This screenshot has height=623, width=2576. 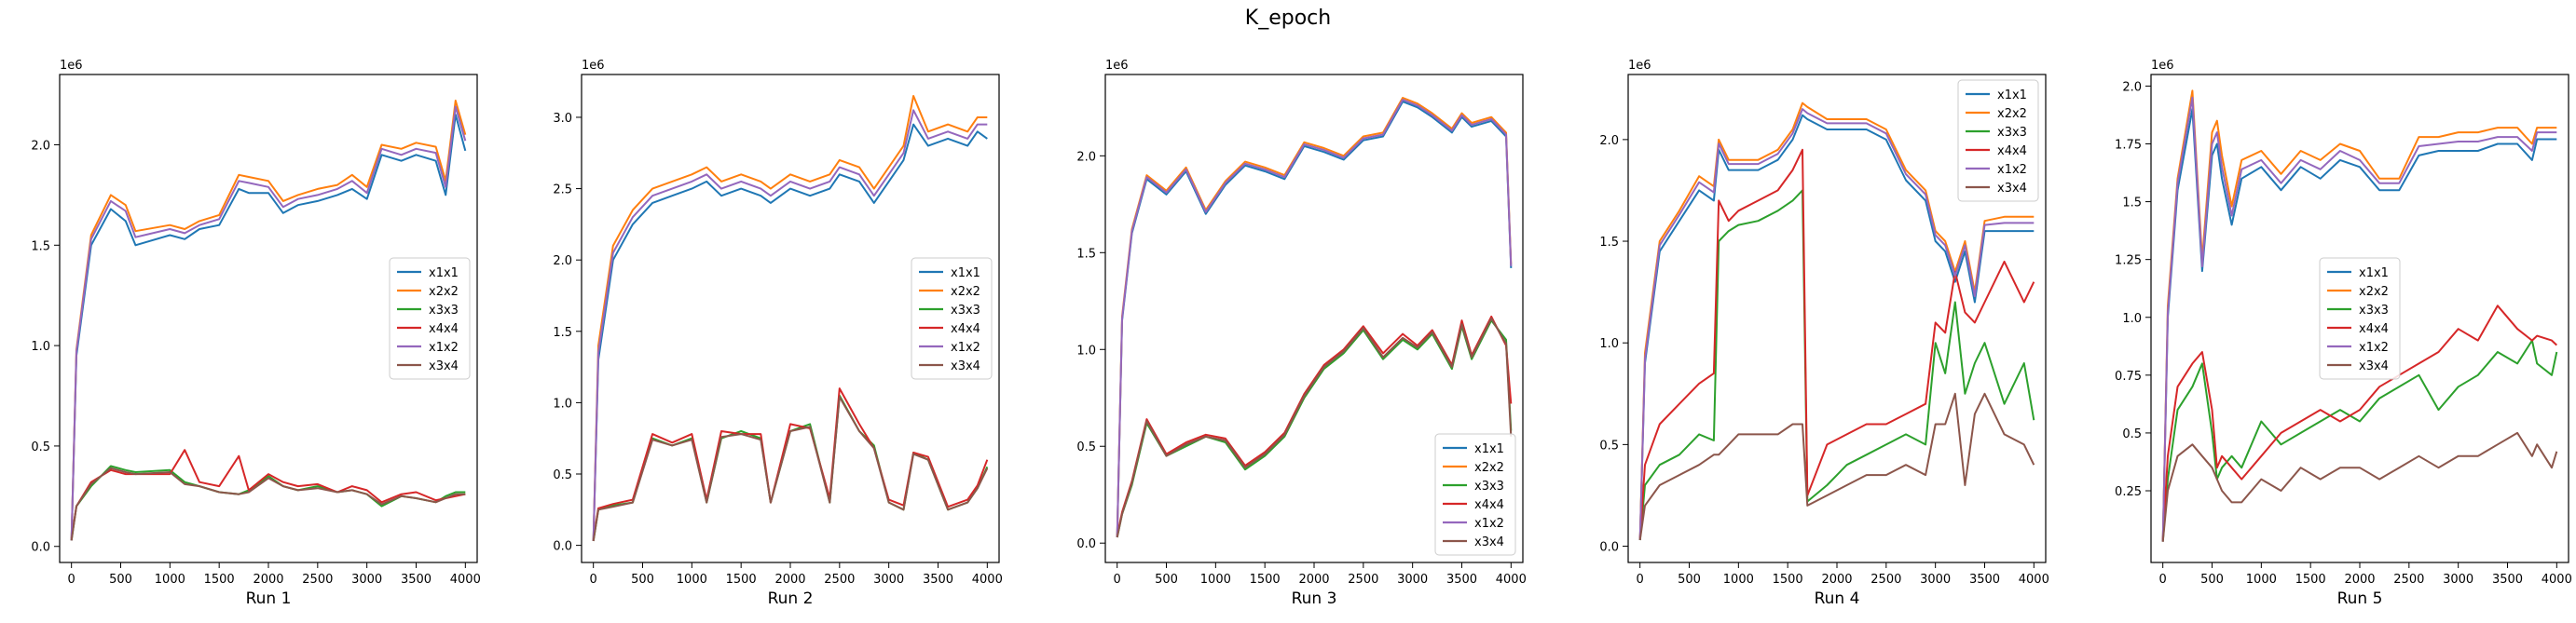 I want to click on y-tick-label: 1.25, so click(x=2128, y=261).